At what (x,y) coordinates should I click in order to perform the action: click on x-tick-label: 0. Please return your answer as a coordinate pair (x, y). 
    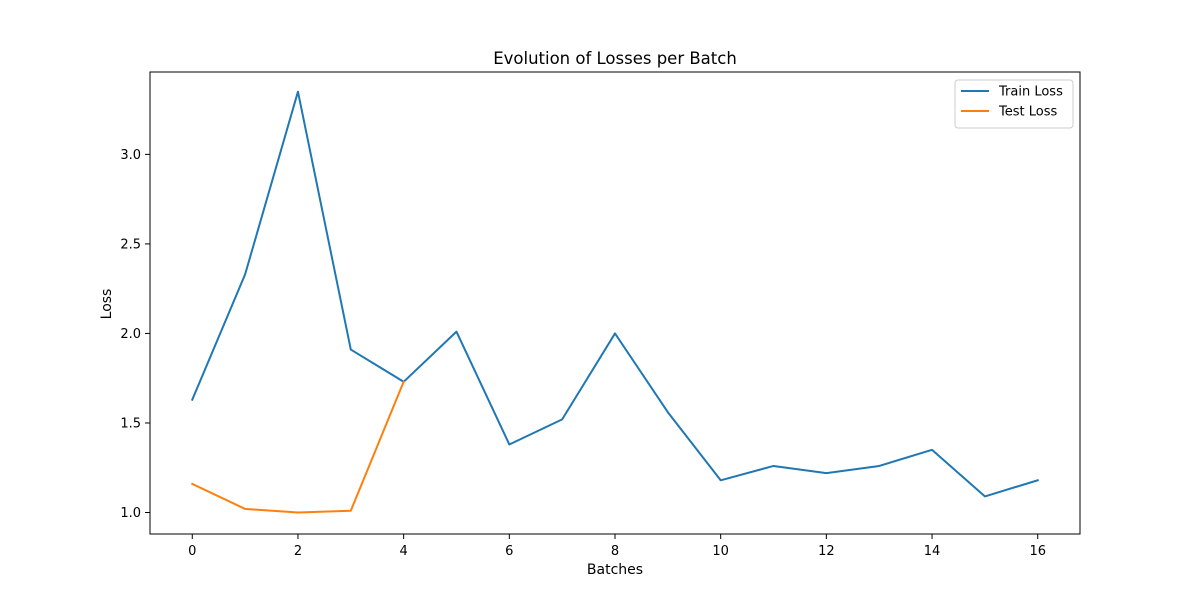
    Looking at the image, I should click on (192, 551).